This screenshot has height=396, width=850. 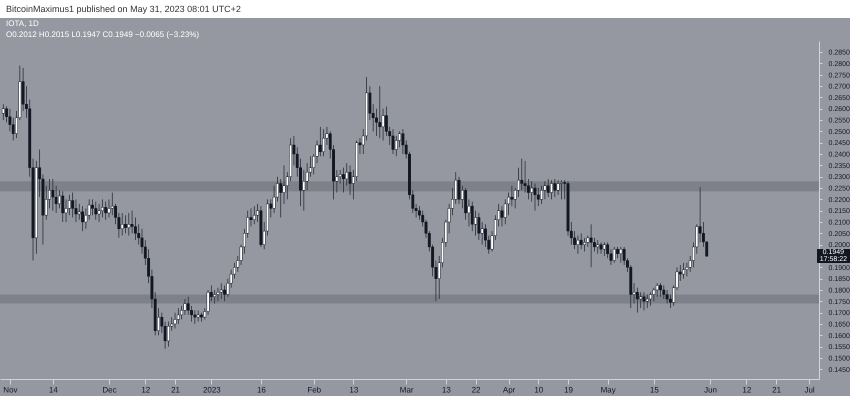 I want to click on chart-title: IOTA, 1D, so click(x=22, y=23).